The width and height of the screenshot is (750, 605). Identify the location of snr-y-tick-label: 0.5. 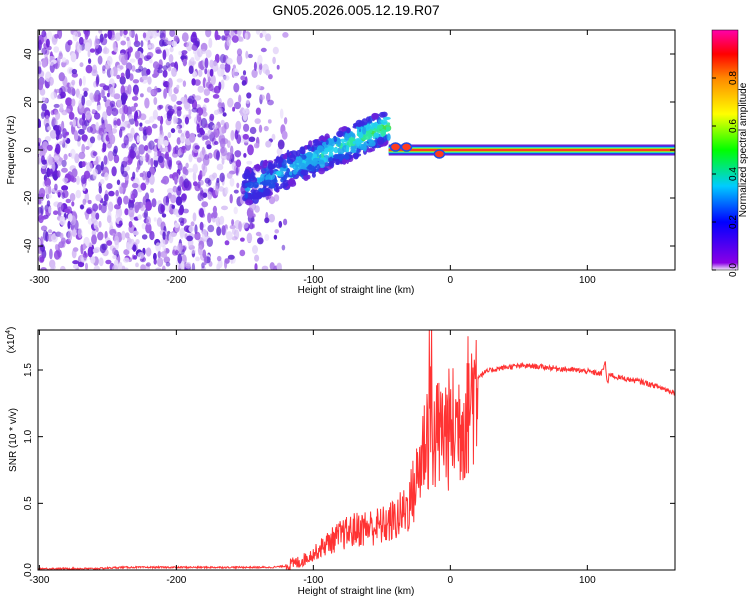
(28, 503).